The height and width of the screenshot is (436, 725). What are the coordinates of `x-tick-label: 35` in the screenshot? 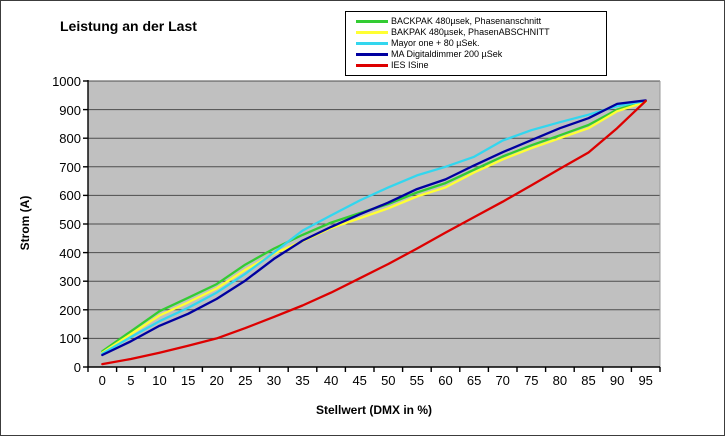 It's located at (302, 380).